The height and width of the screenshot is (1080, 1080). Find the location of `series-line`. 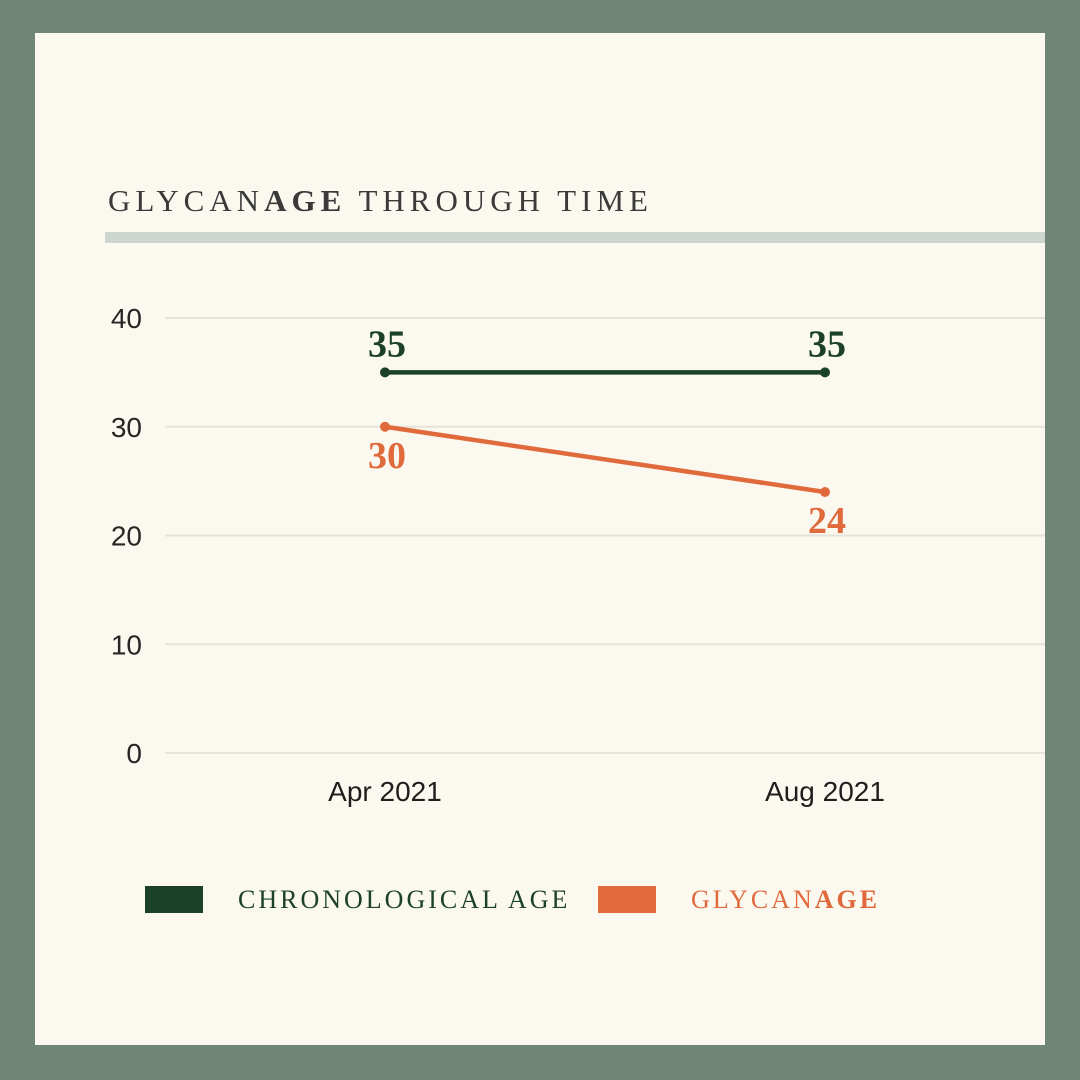

series-line is located at coordinates (605, 459).